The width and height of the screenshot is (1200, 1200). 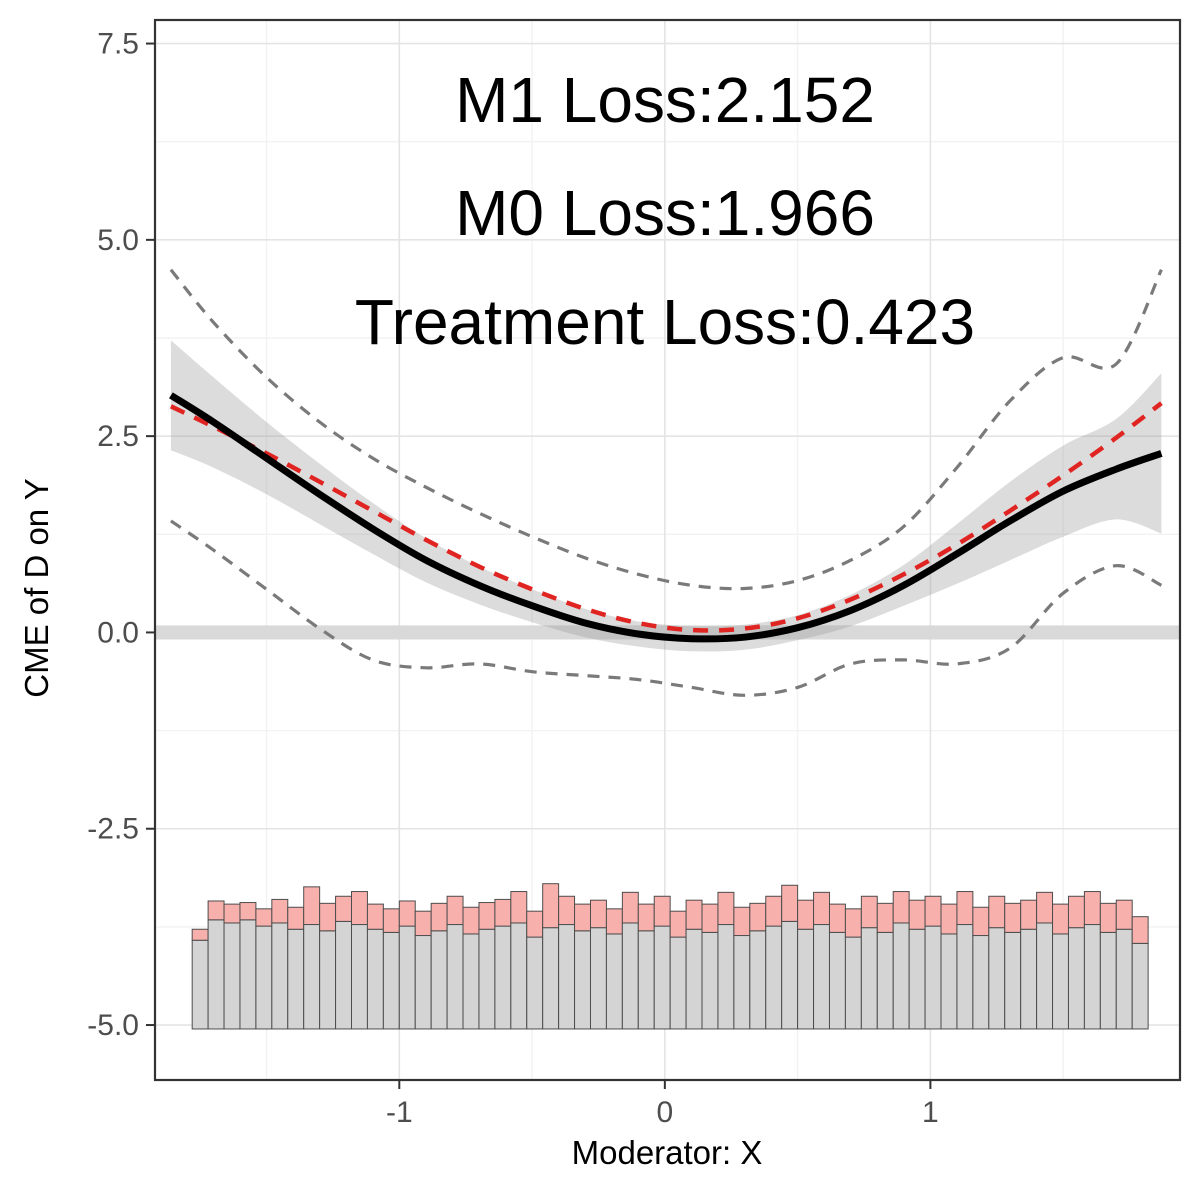 I want to click on x-tick-label: -1, so click(x=399, y=1112).